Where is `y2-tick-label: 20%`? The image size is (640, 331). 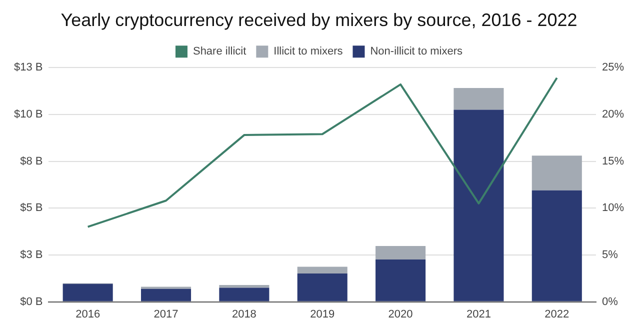 y2-tick-label: 20% is located at coordinates (613, 114).